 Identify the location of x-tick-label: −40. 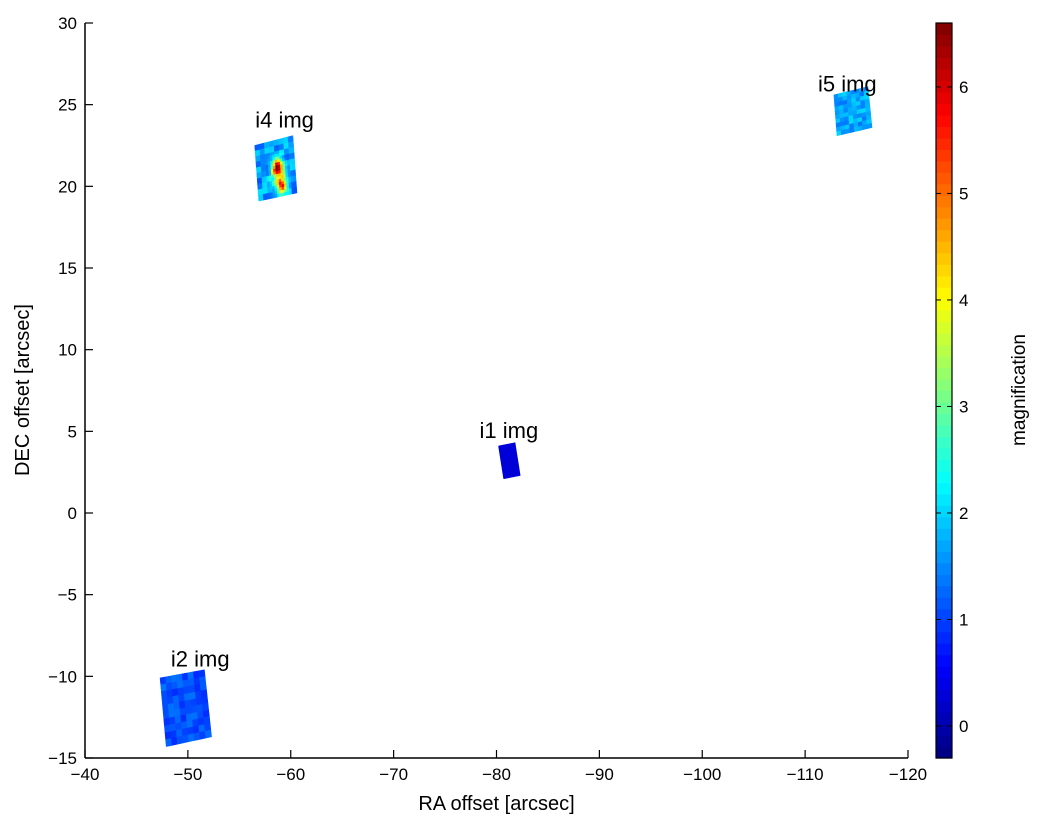
(85, 774).